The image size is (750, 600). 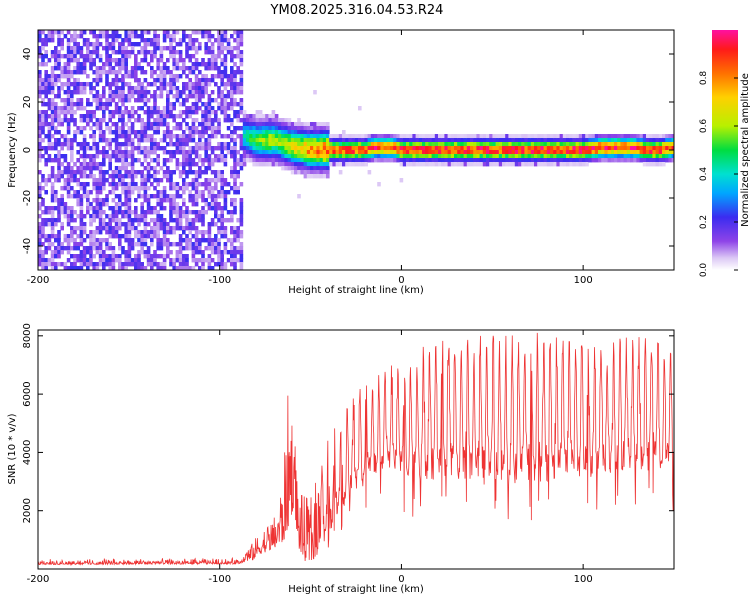 I want to click on colorbar-ticks: 0.00.20.40.60.8, so click(x=718, y=174).